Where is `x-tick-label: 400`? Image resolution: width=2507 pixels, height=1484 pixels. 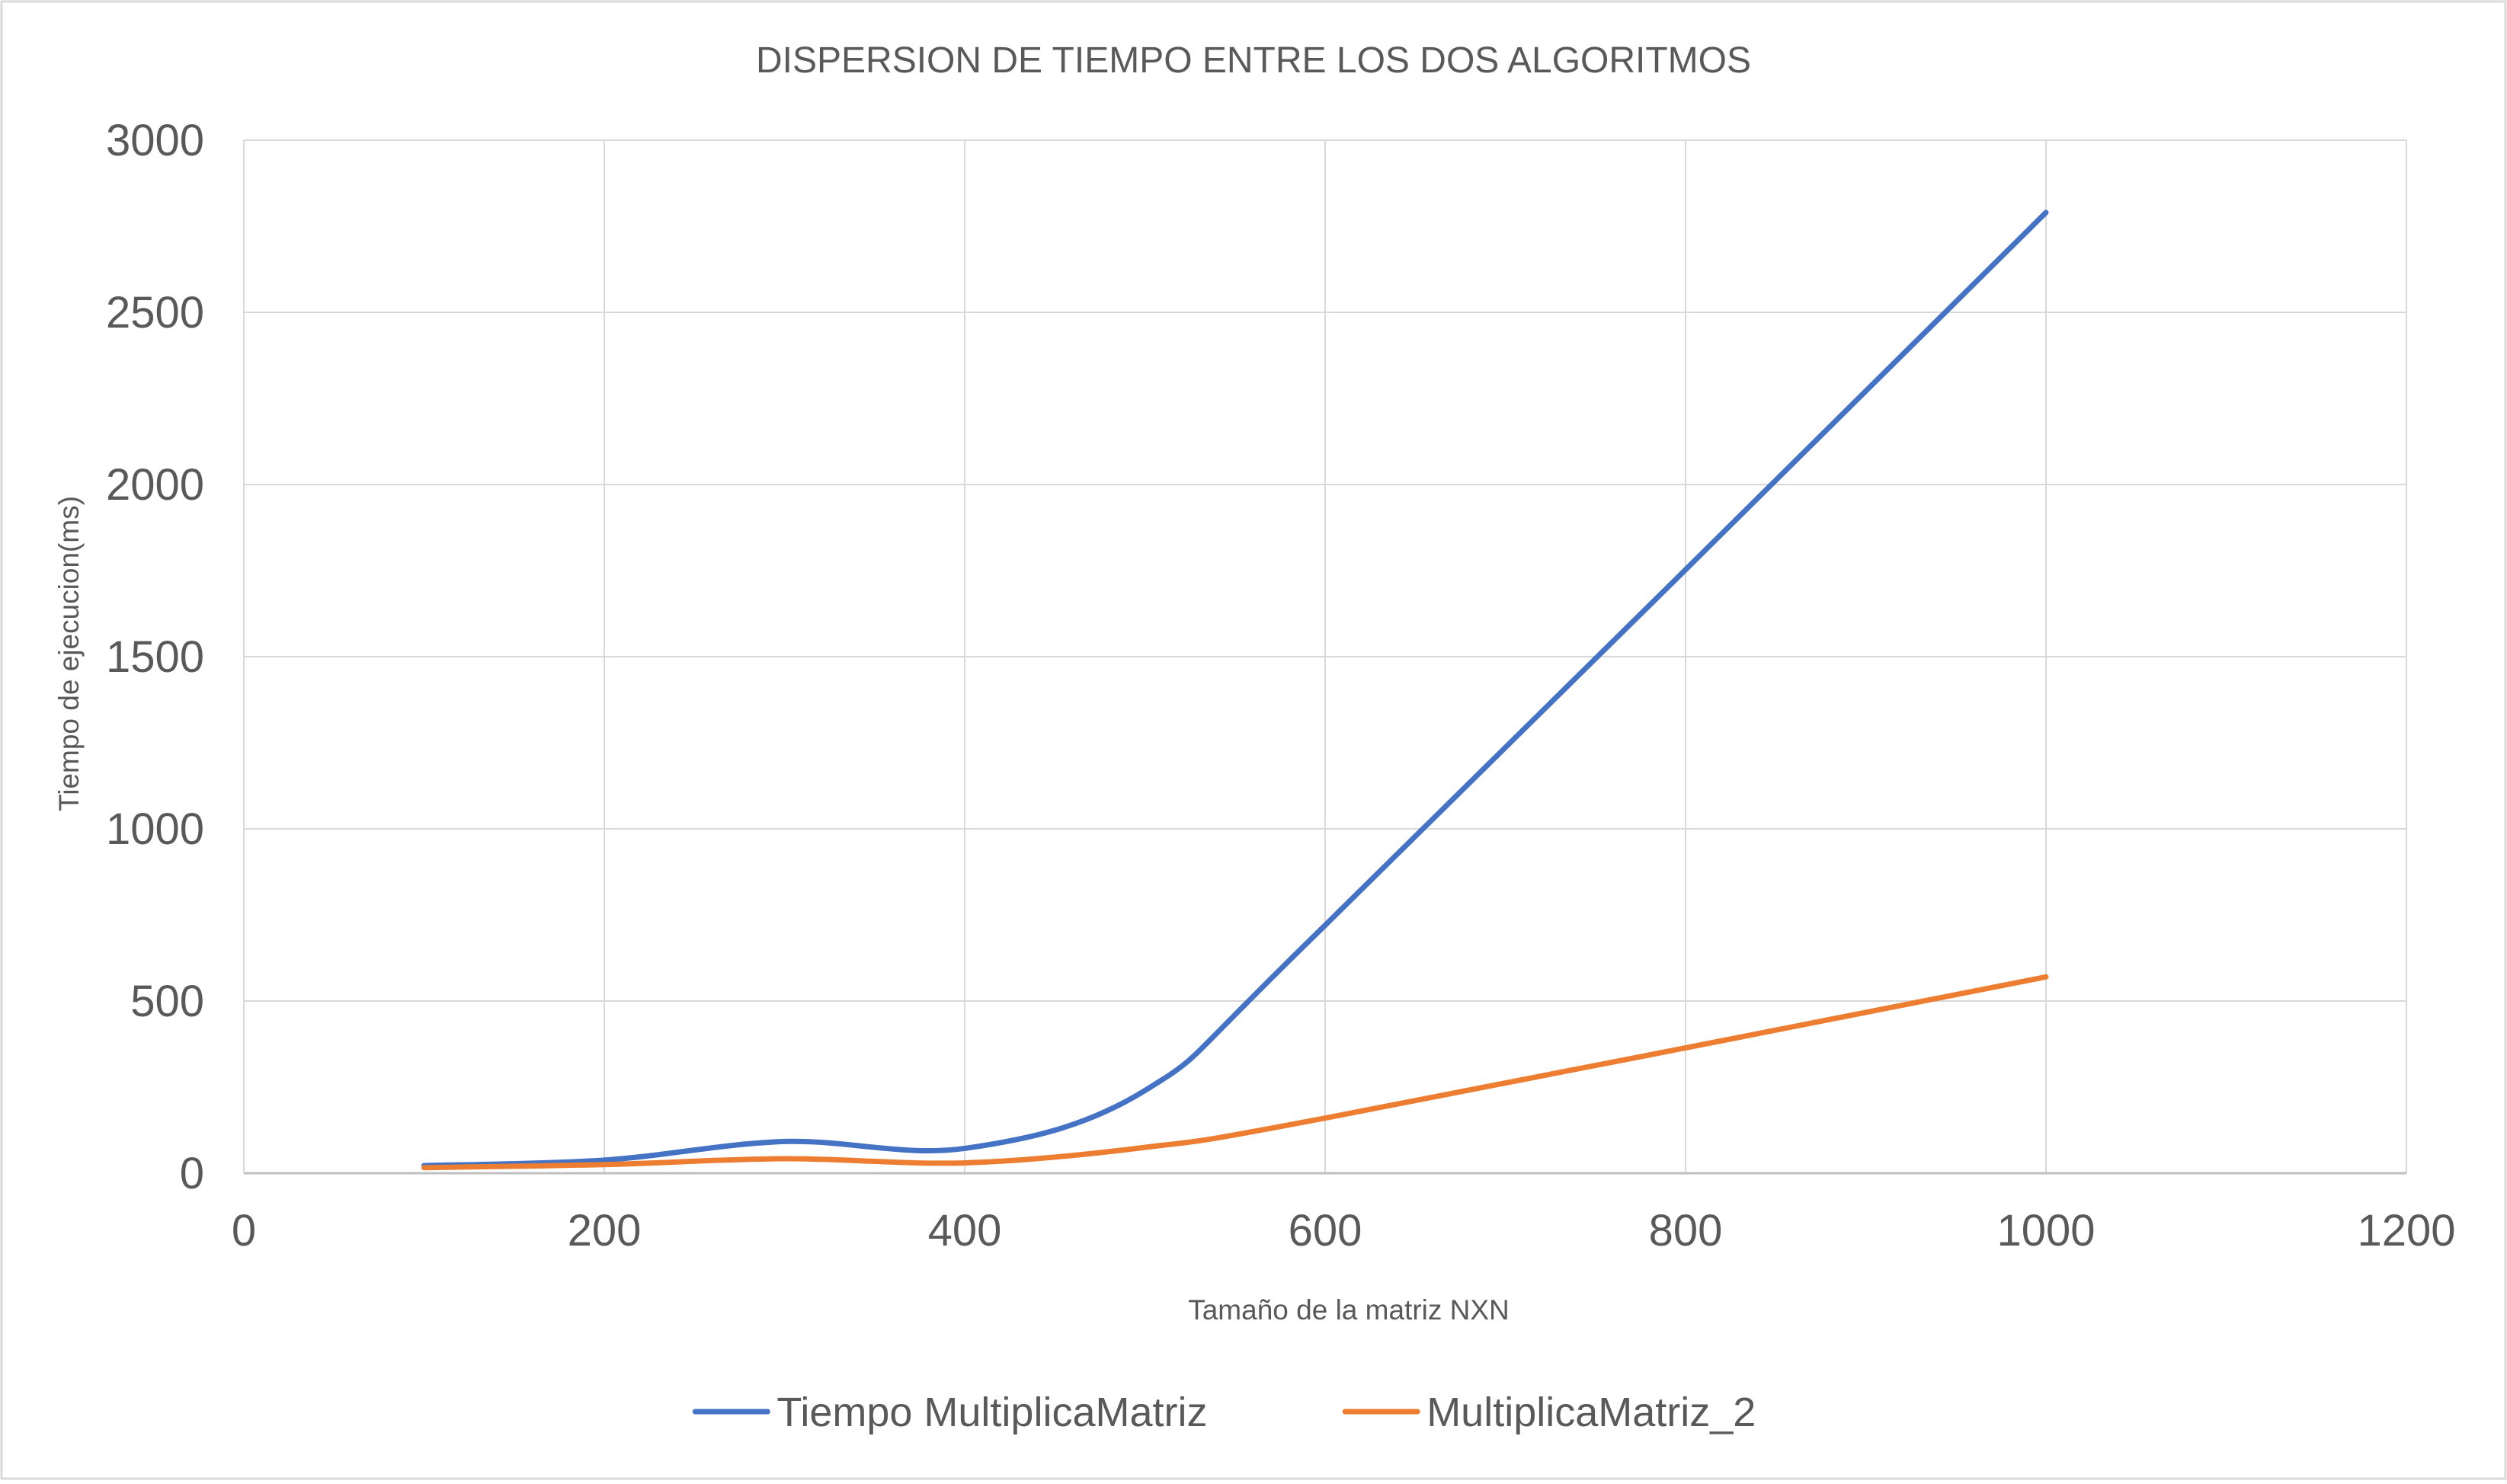 x-tick-label: 400 is located at coordinates (965, 1230).